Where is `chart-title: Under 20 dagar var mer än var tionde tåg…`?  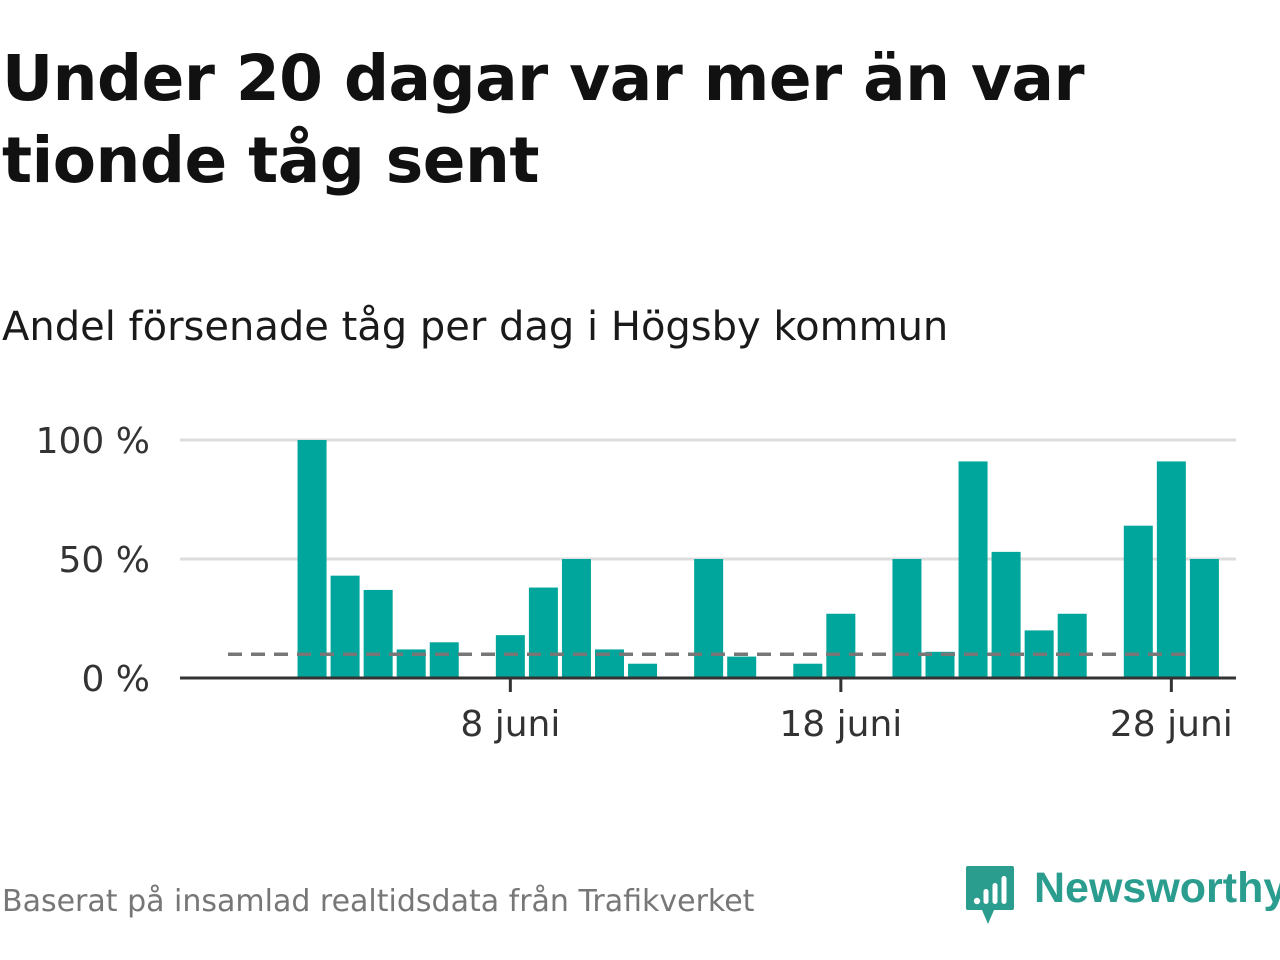 chart-title: Under 20 dagar var mer än var tionde tåg… is located at coordinates (543, 119).